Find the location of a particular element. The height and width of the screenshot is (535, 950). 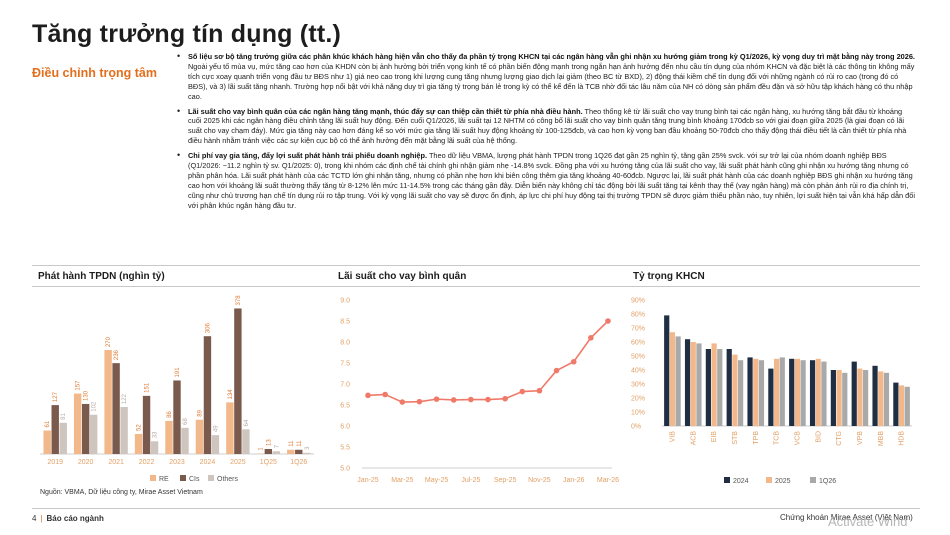

x-tick-label: TPB is located at coordinates (756, 438).